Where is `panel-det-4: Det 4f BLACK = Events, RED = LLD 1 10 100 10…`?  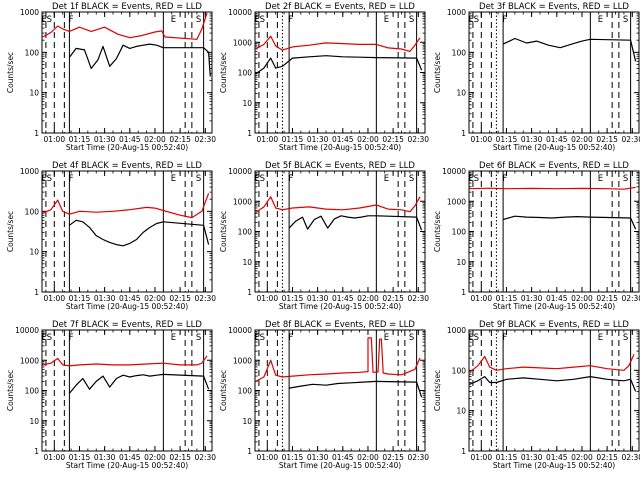 panel-det-4: Det 4f BLACK = Events, RED = LLD 1 10 100 10… is located at coordinates (111, 236).